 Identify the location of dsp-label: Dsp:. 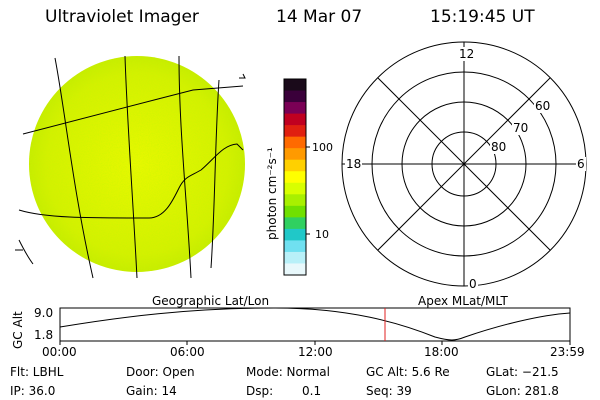
(260, 391).